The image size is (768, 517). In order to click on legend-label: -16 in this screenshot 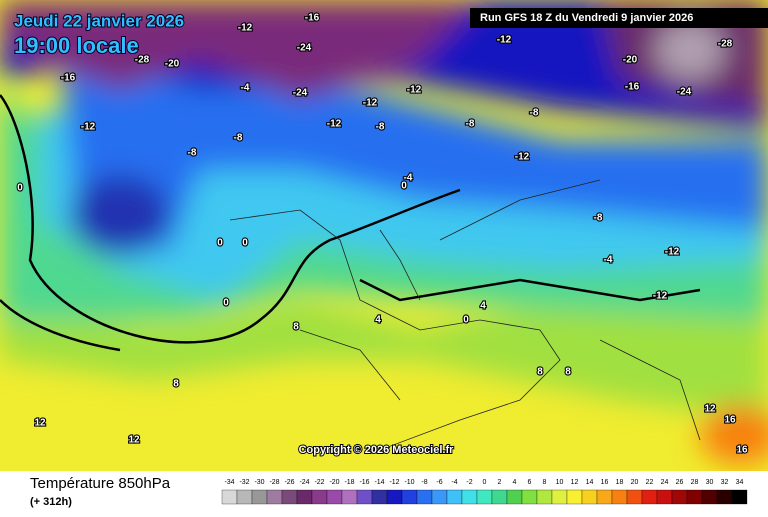, I will do `click(364, 482)`.